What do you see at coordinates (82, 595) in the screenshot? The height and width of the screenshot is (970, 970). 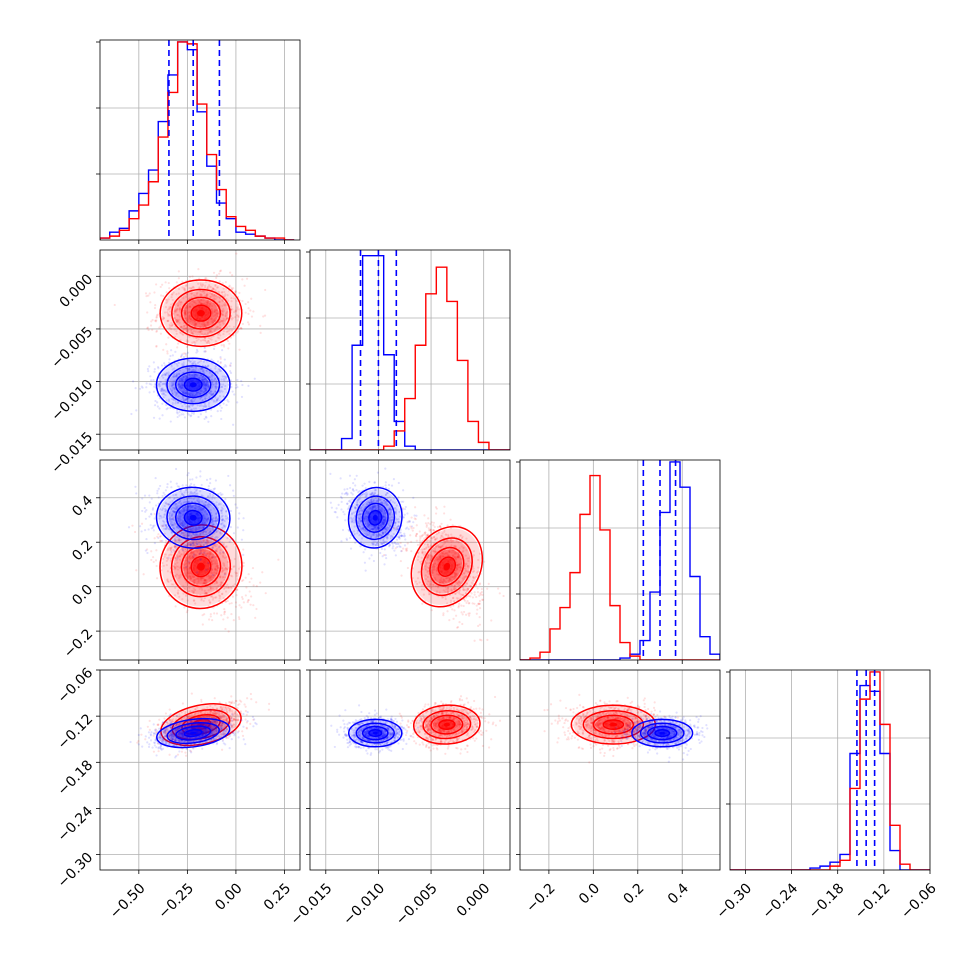 I see `y-tick-label: 0.0` at bounding box center [82, 595].